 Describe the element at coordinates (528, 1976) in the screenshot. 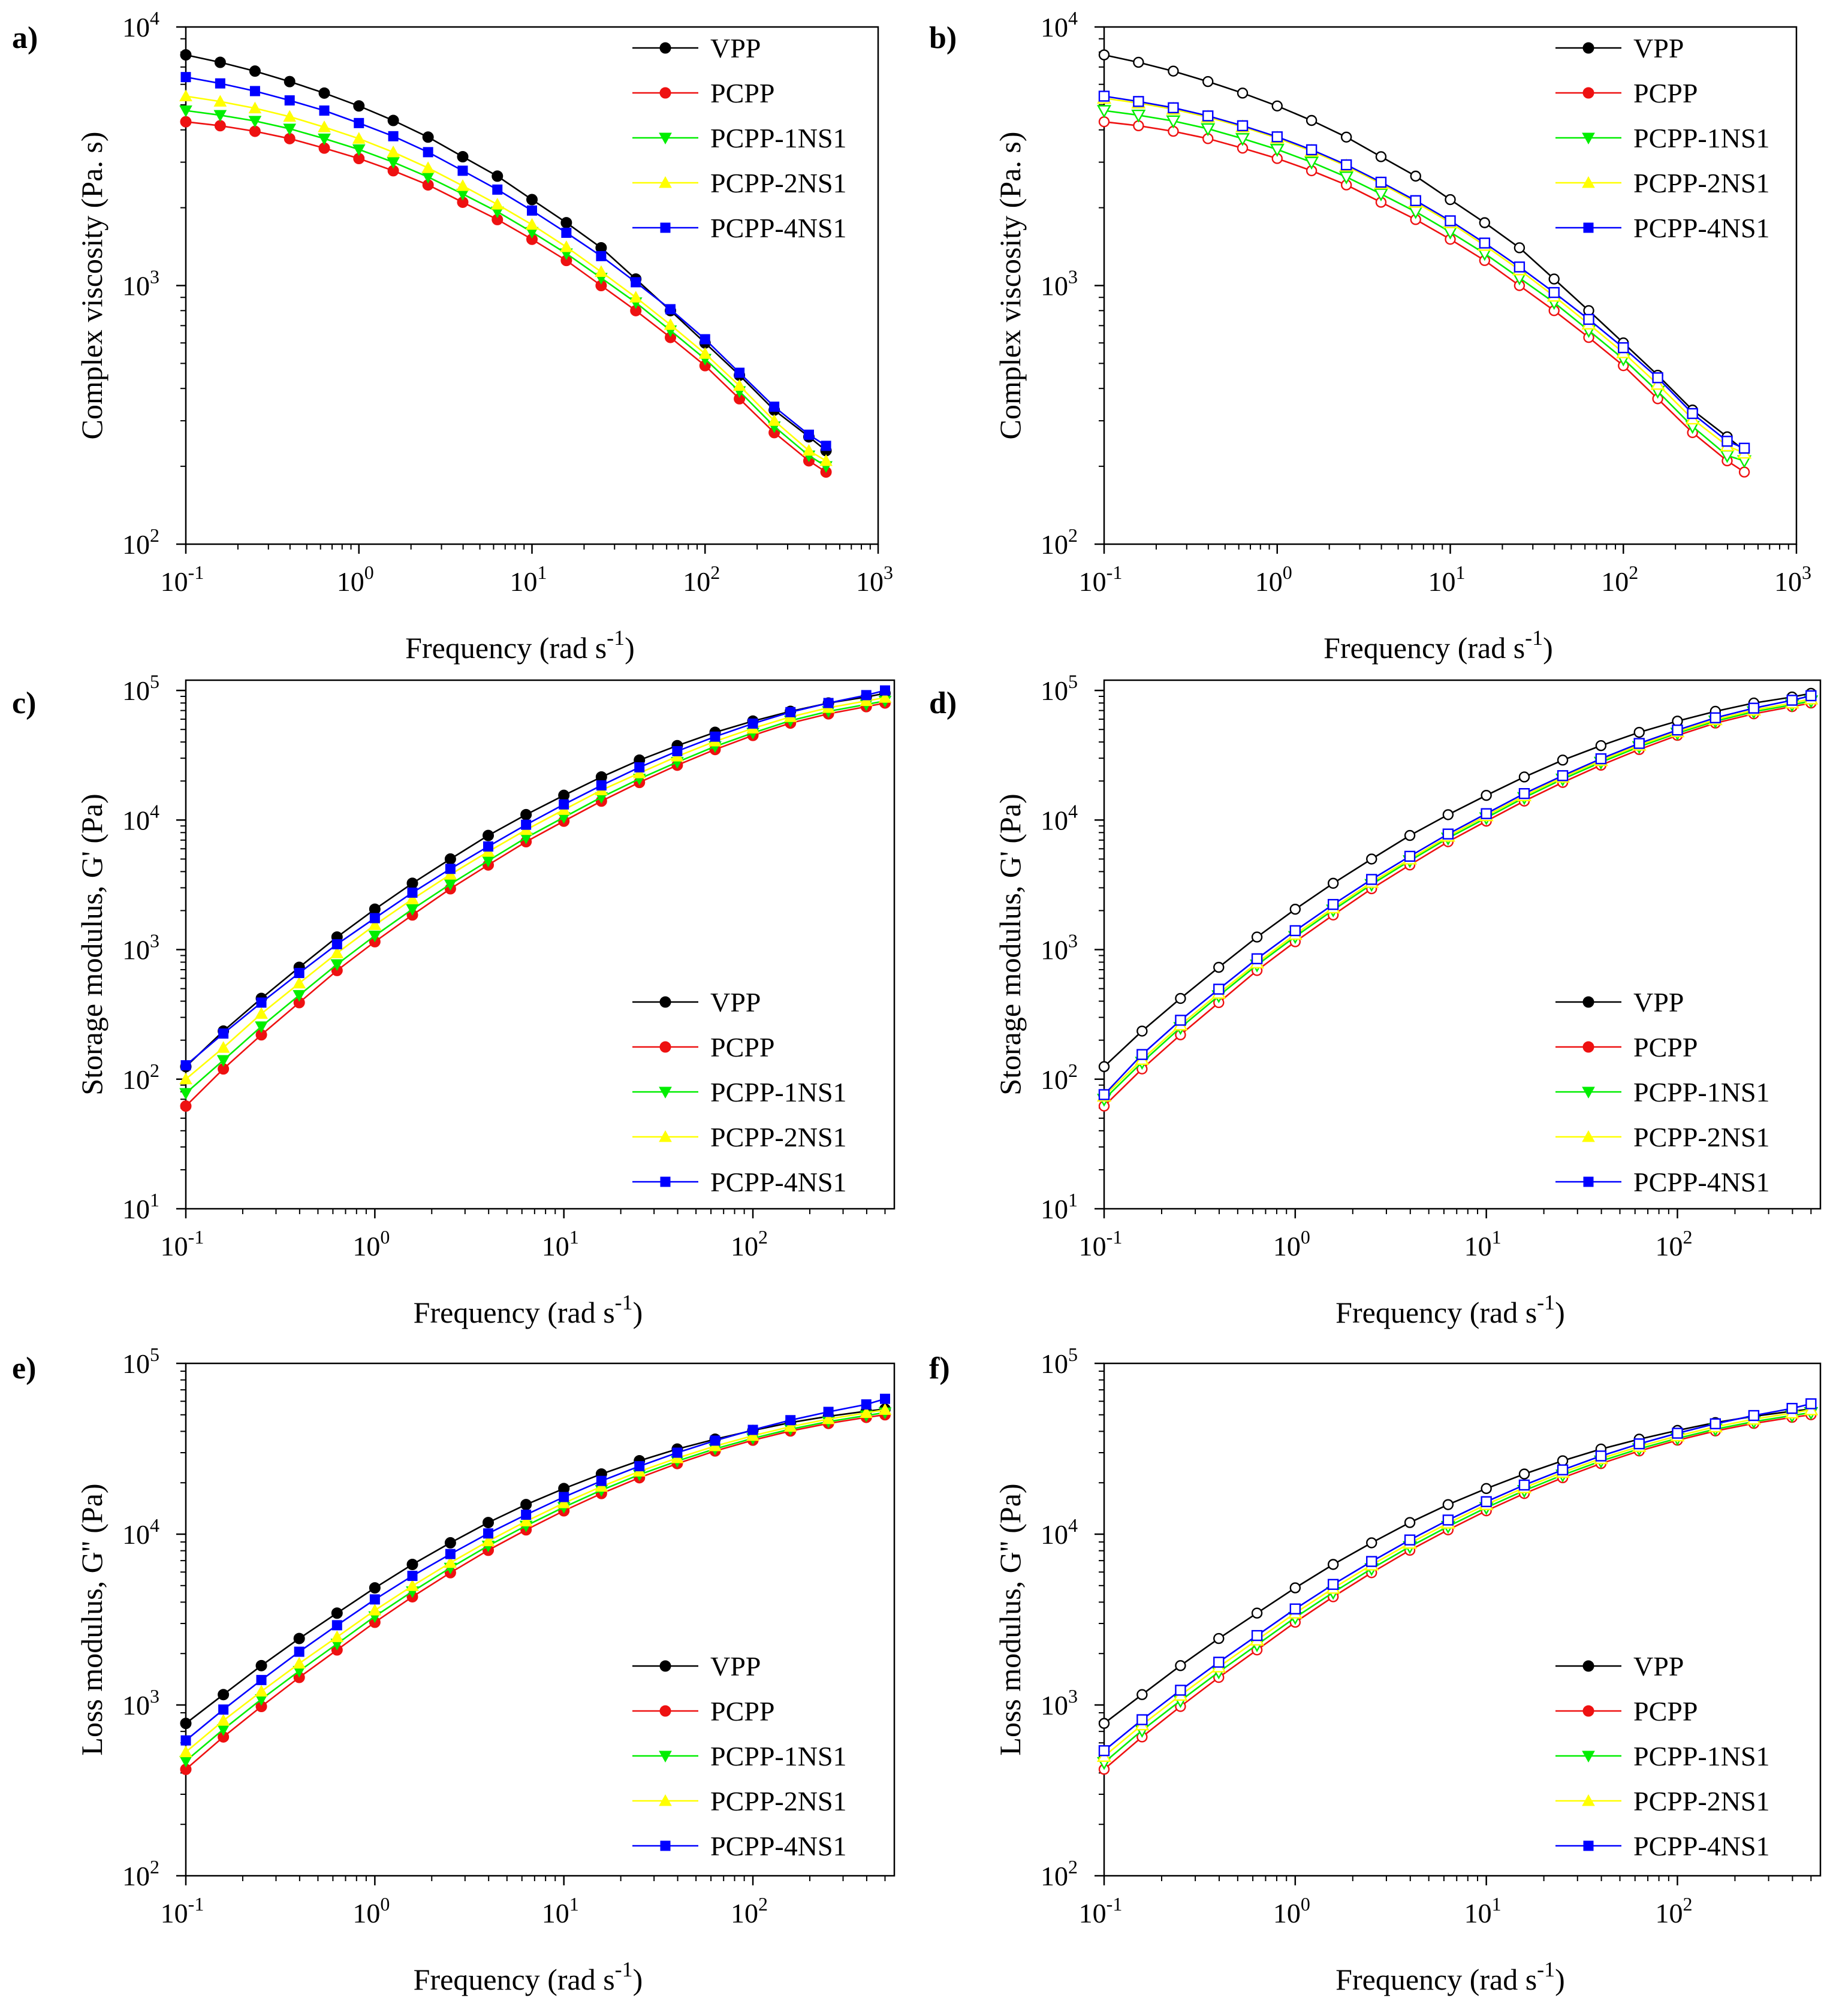

I see `x-axis-title: Frequency (rad s-1)` at that location.